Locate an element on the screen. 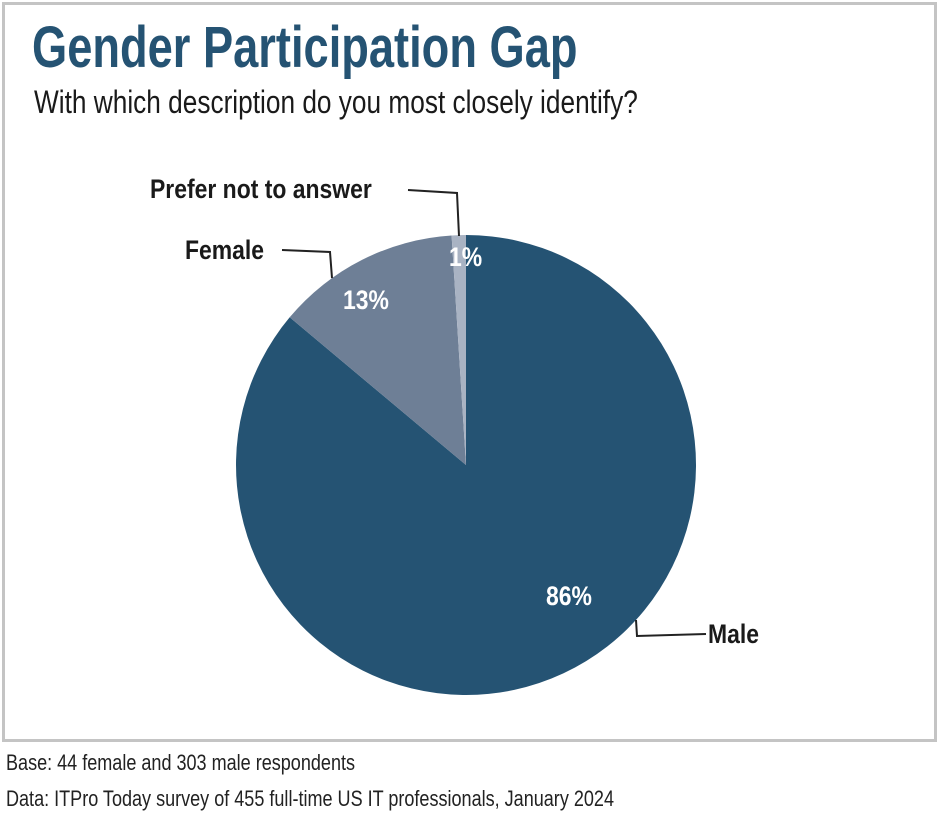  footnote-base: Base: 44 female and 303 male respondents is located at coordinates (181, 762).